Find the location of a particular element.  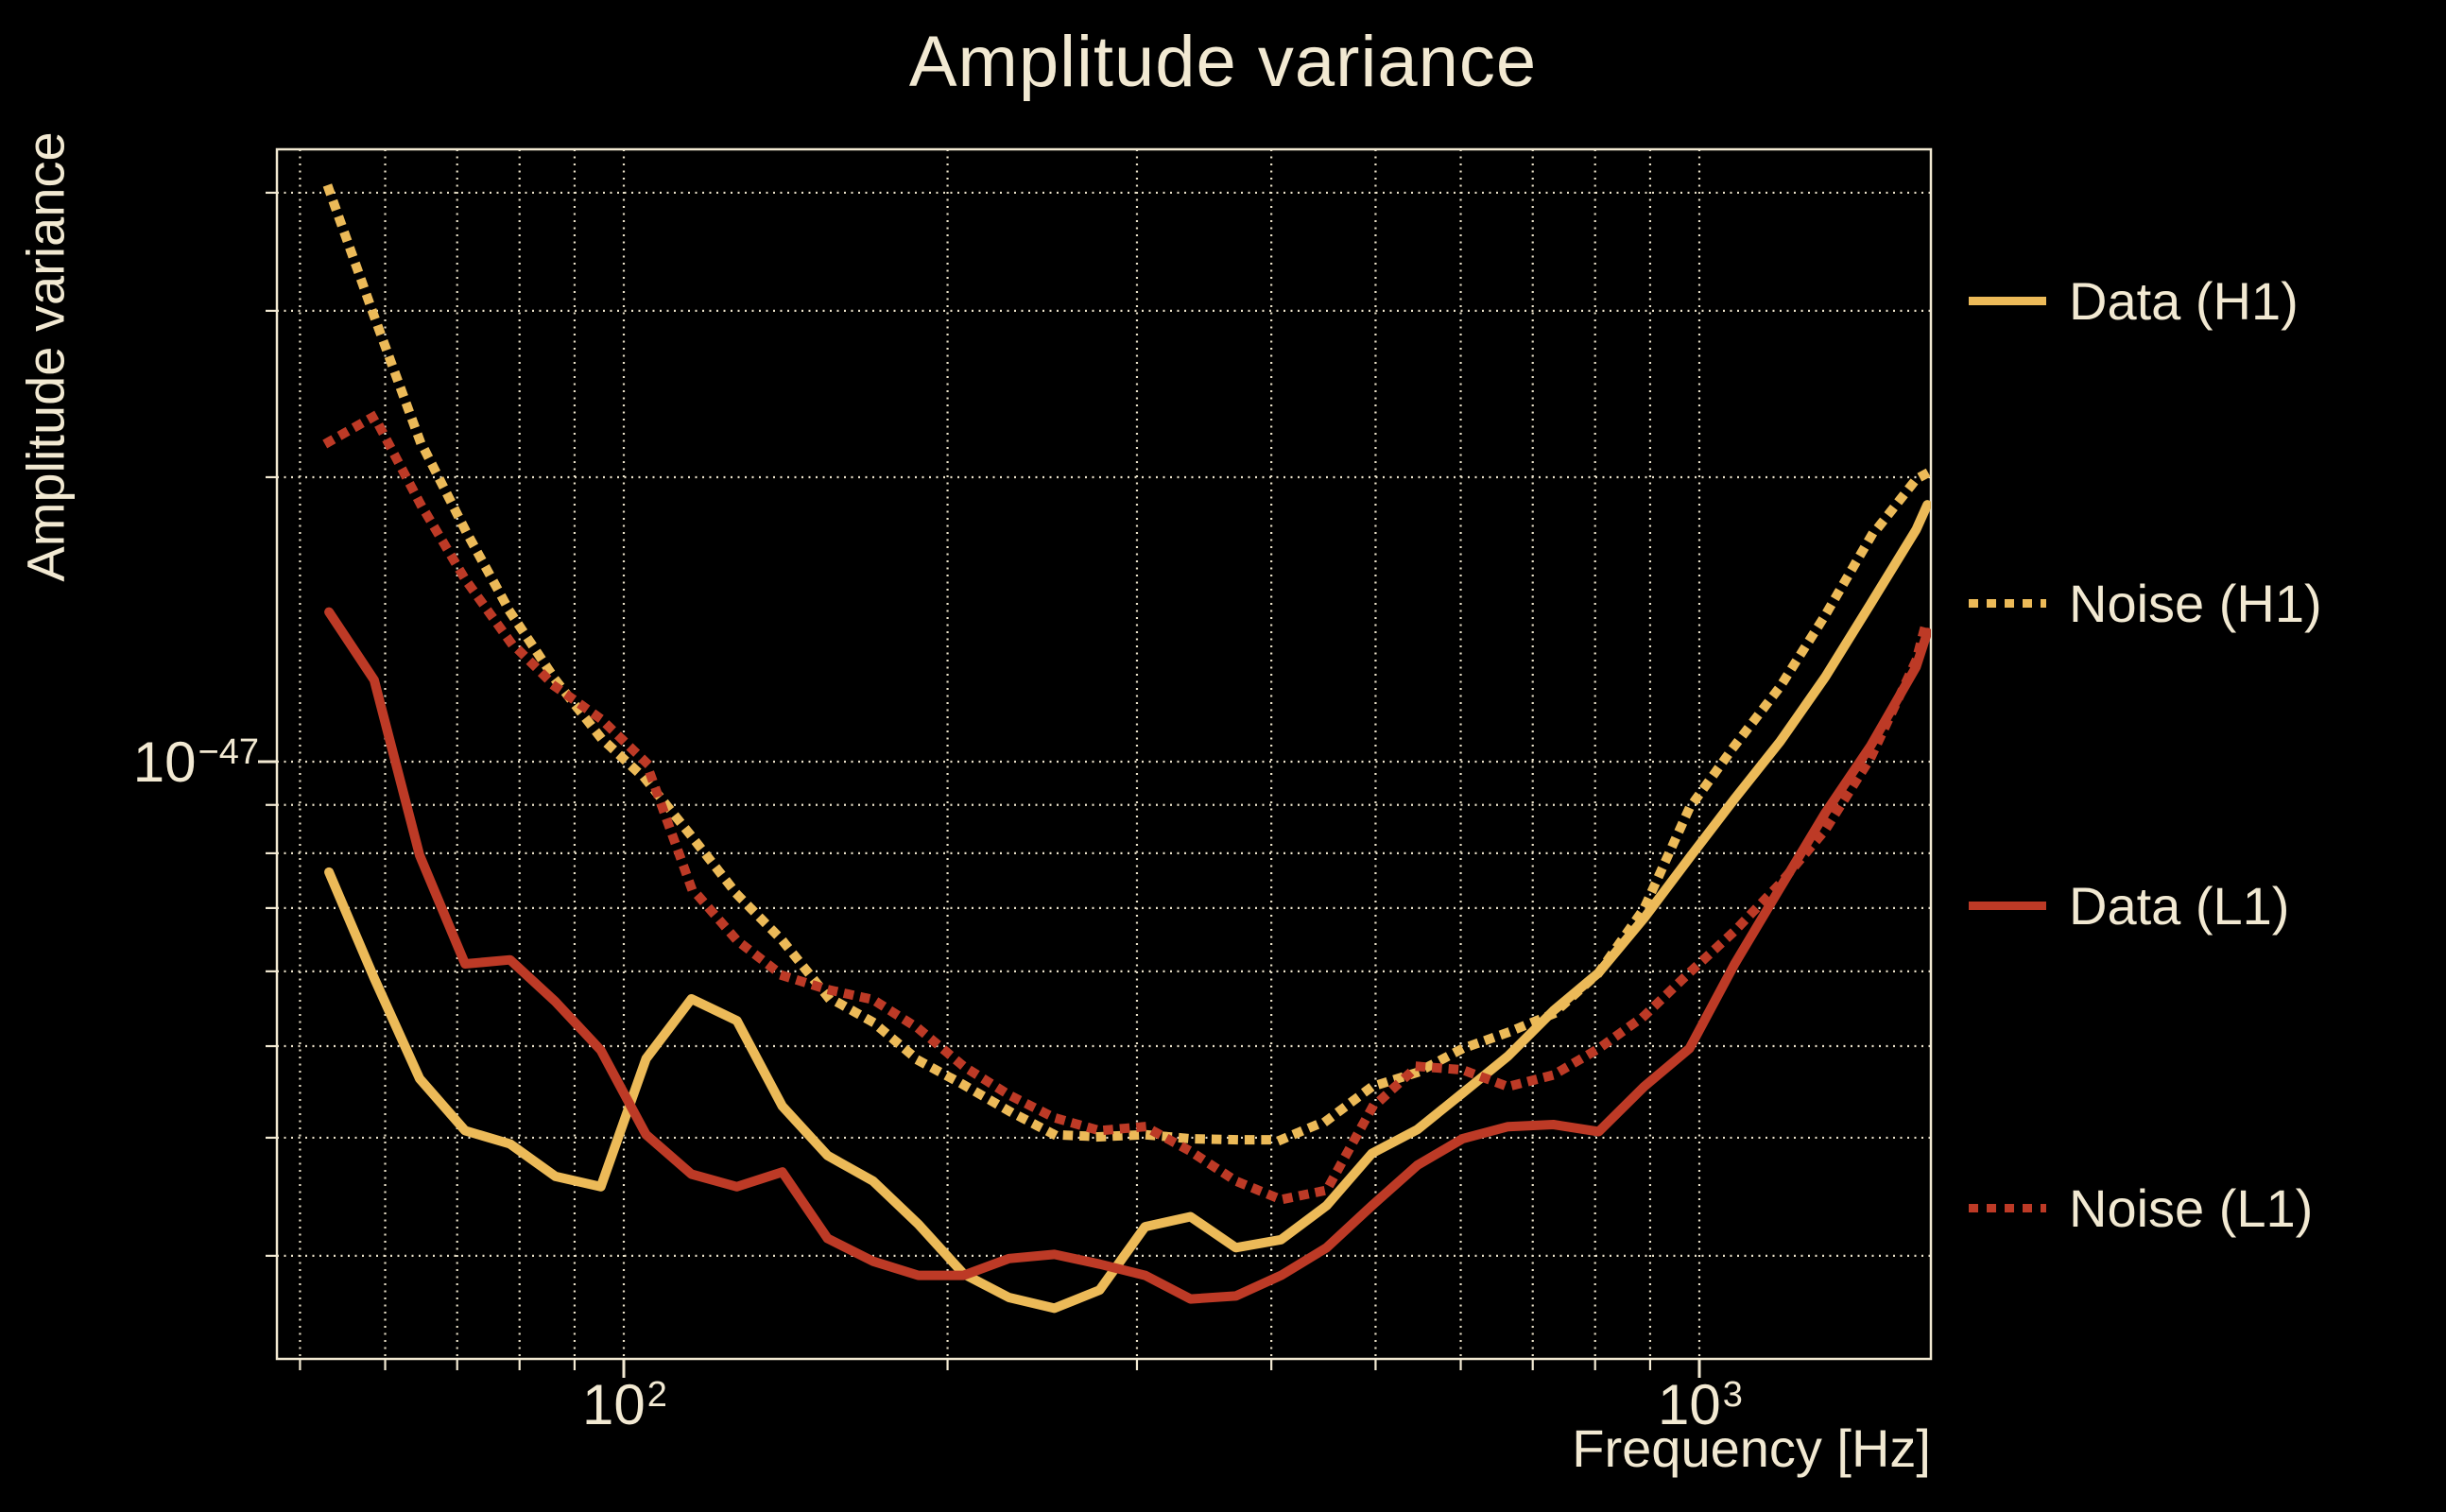

y-axis-label: Amplitude variance is located at coordinates (45, 356).